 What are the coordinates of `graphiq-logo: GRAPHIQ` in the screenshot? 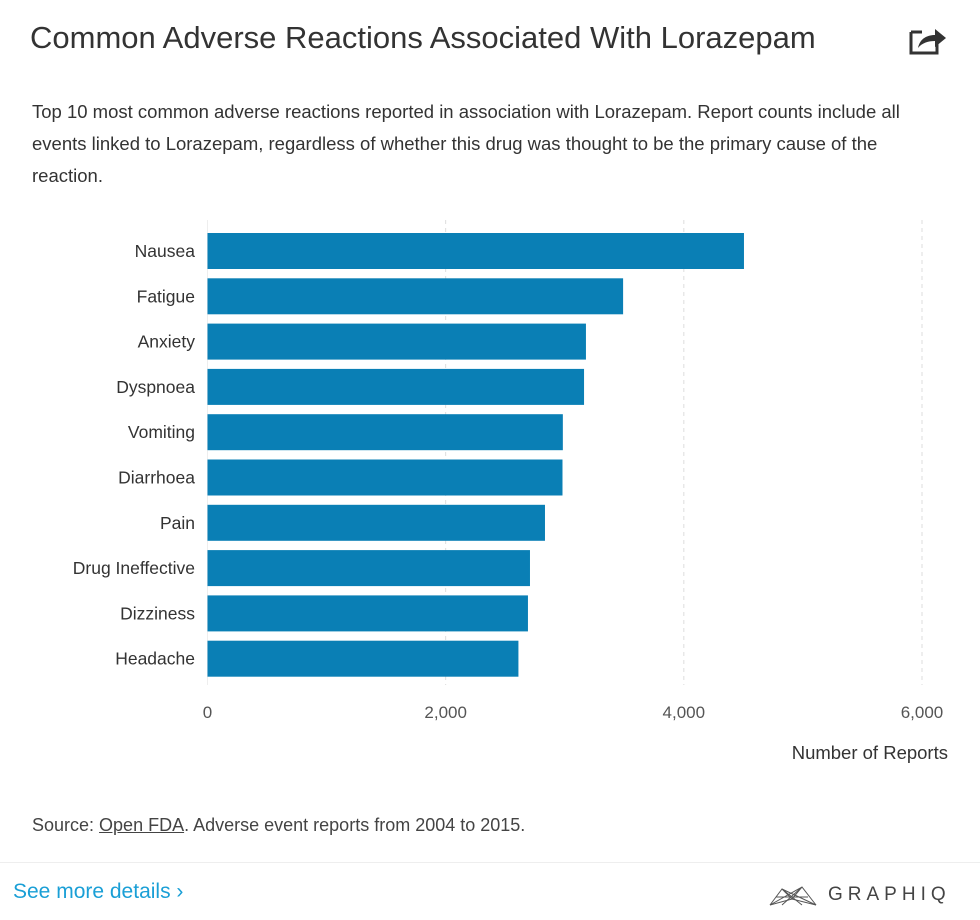 It's located at (859, 895).